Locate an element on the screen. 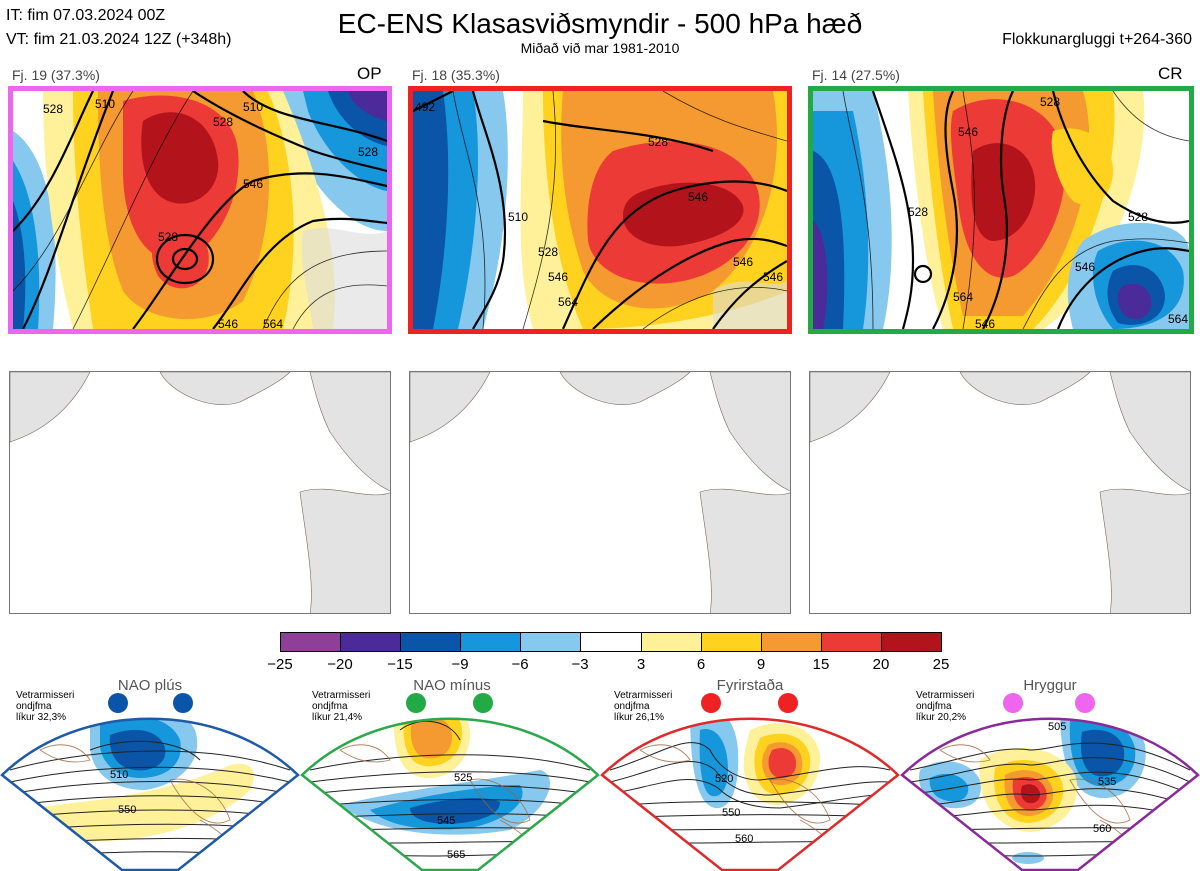  cluster-3-map: 546 528 528 528 546 564 546 564 is located at coordinates (1001, 210).